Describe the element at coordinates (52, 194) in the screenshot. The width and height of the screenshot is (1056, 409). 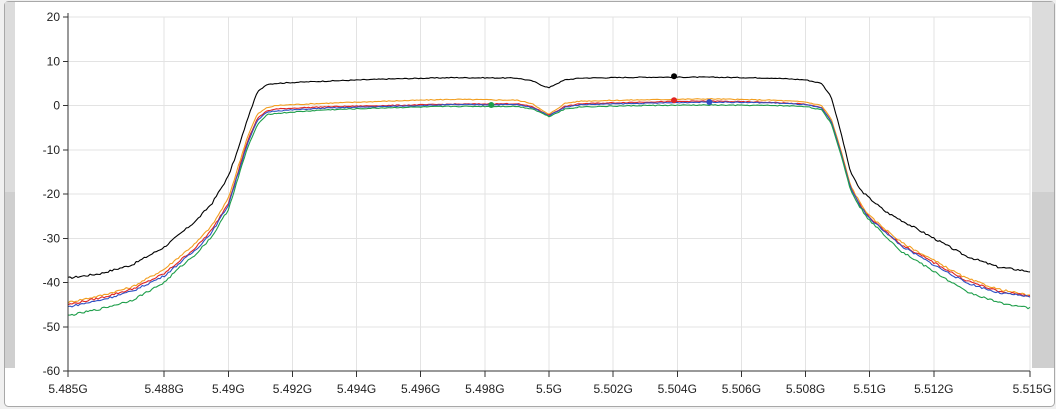
I see `y-tick-label: -20` at that location.